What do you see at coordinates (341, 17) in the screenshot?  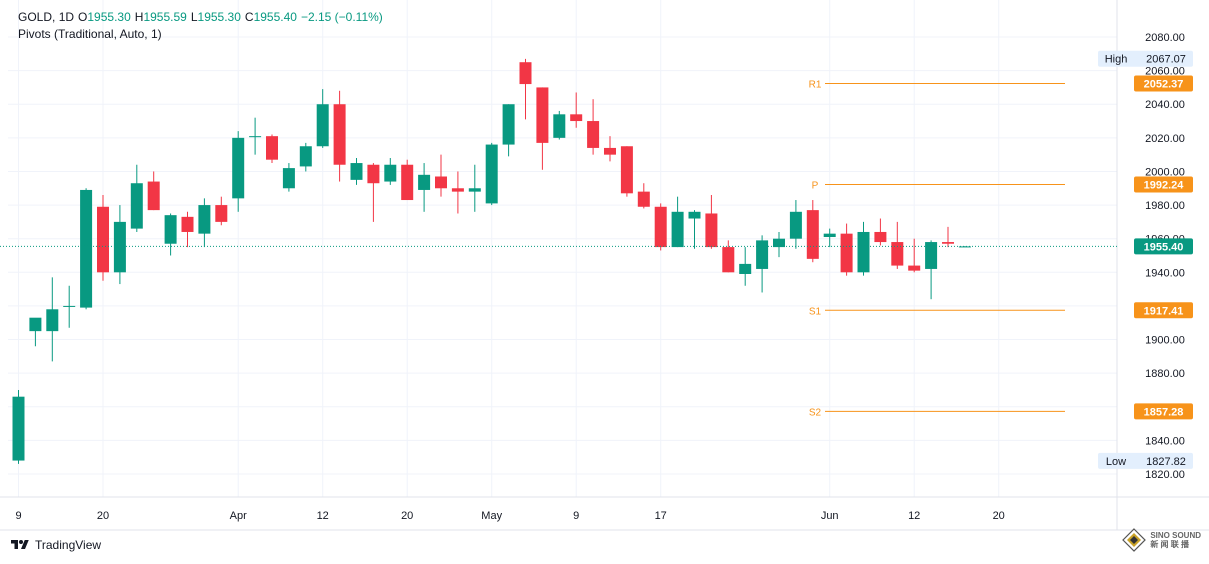 I see `change-value: −2.15 (−0.11%)` at bounding box center [341, 17].